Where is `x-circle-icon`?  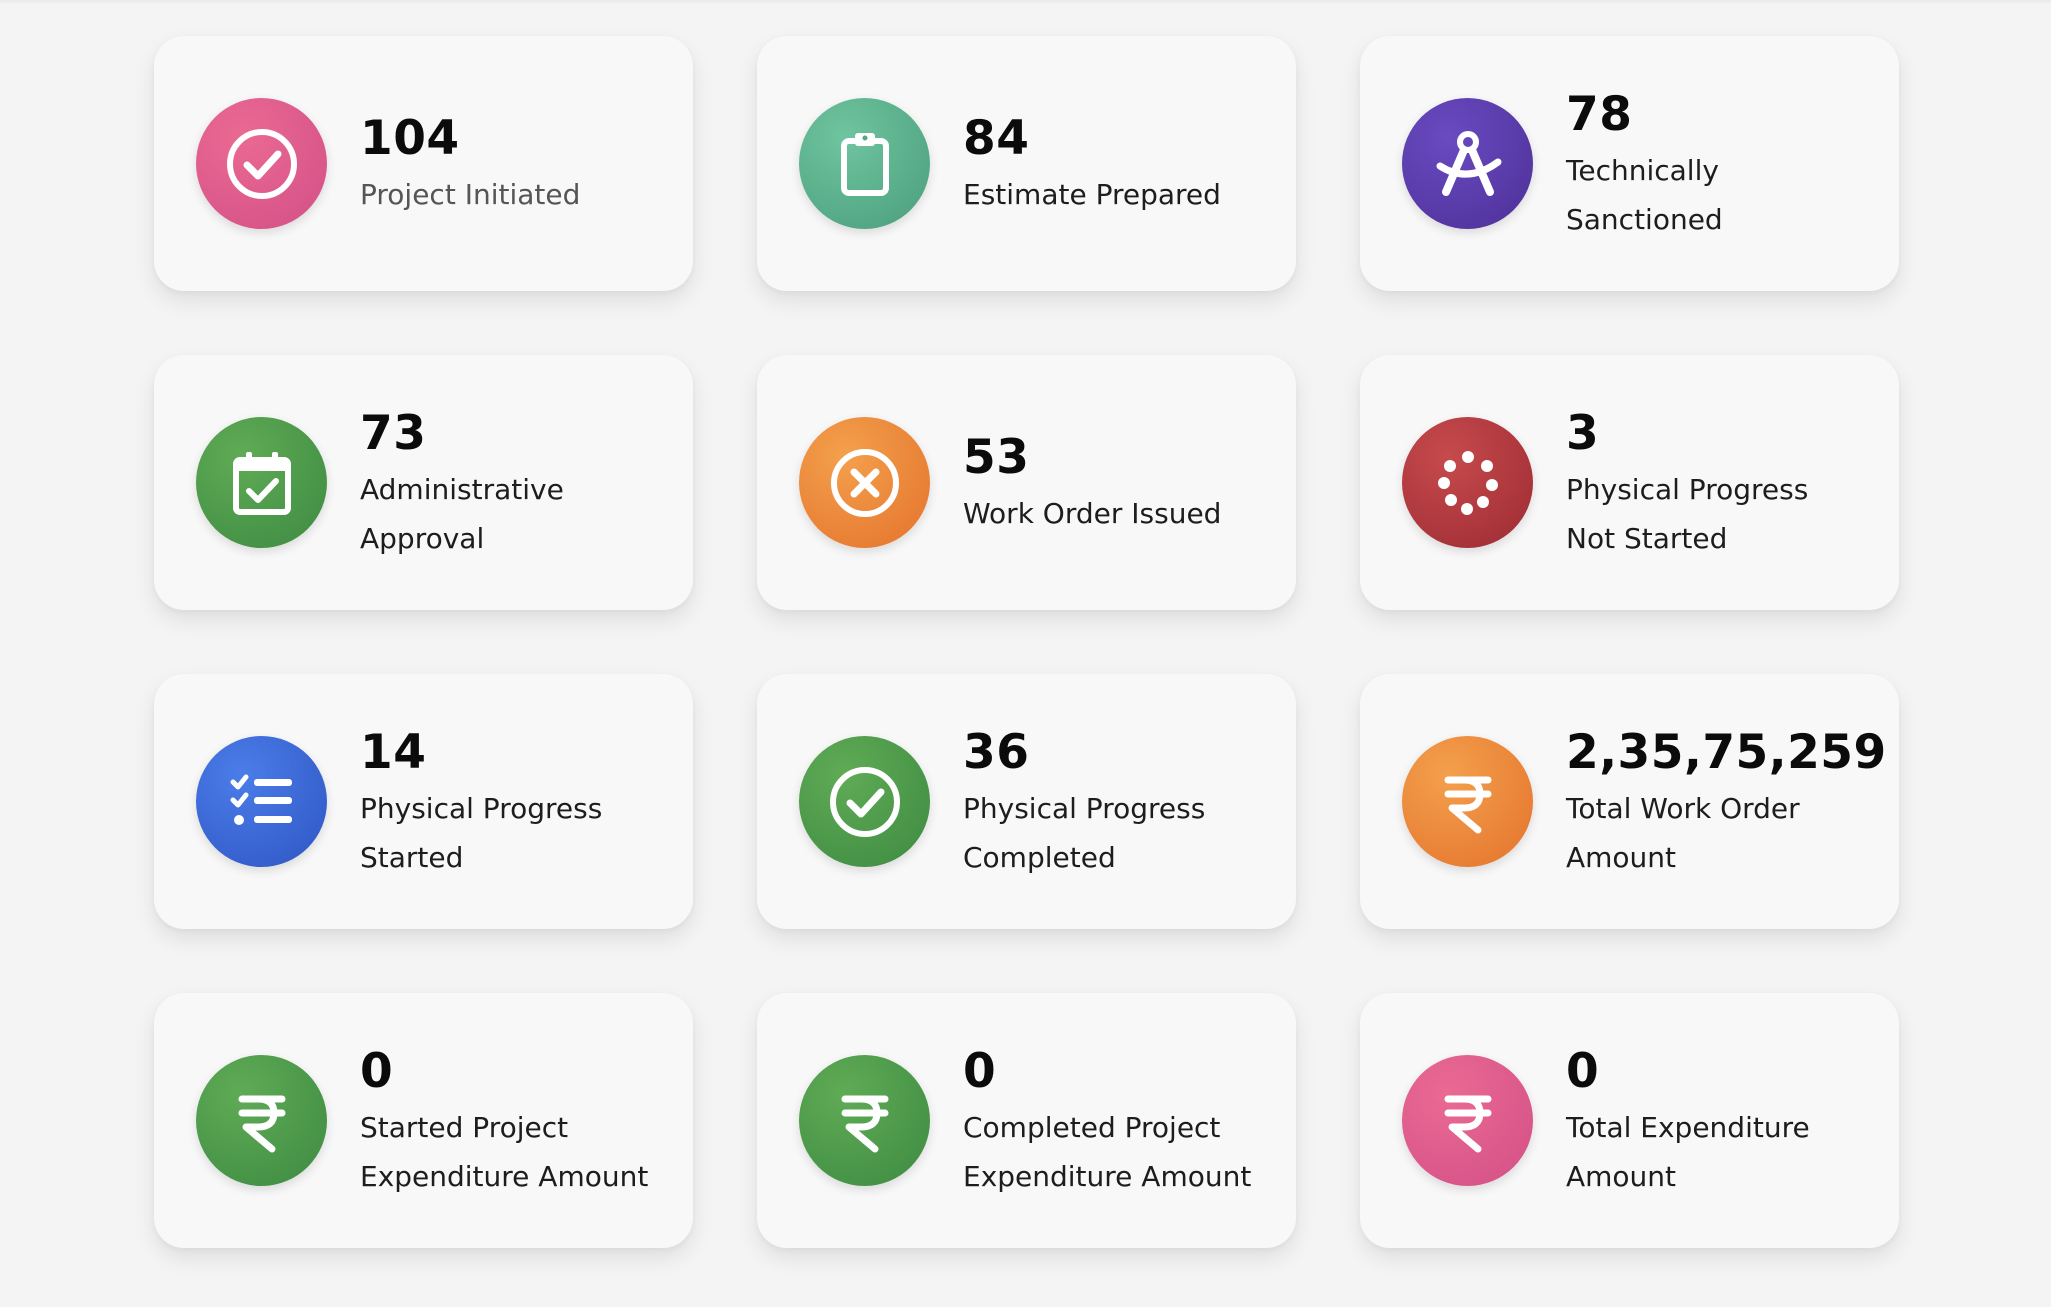
x-circle-icon is located at coordinates (864, 482).